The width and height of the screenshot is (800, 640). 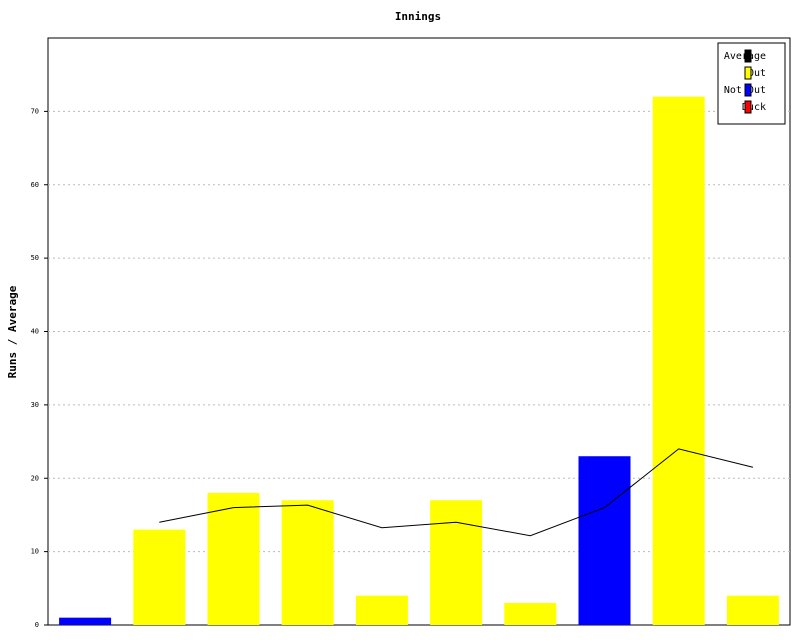 What do you see at coordinates (35, 478) in the screenshot?
I see `y-tick-label: 20` at bounding box center [35, 478].